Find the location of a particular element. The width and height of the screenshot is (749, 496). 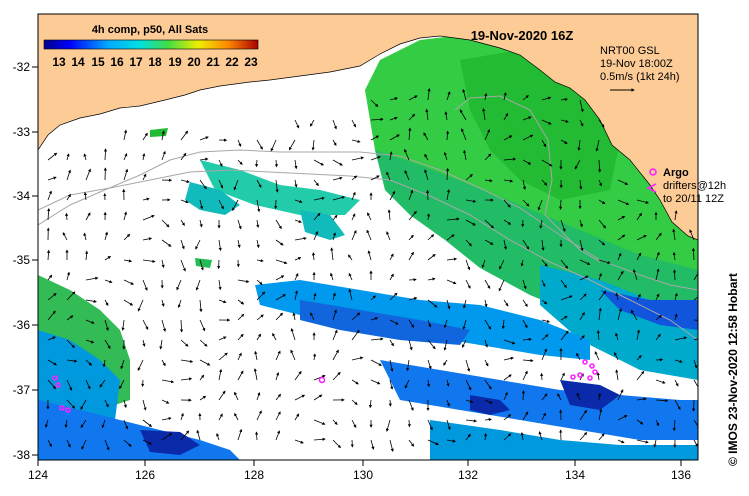

y-tick-label: -33 is located at coordinates (22, 132).